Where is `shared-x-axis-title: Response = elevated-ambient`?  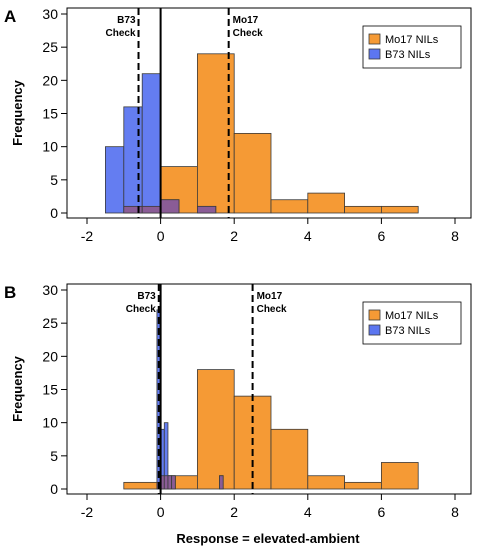 shared-x-axis-title: Response = elevated-ambient is located at coordinates (268, 538).